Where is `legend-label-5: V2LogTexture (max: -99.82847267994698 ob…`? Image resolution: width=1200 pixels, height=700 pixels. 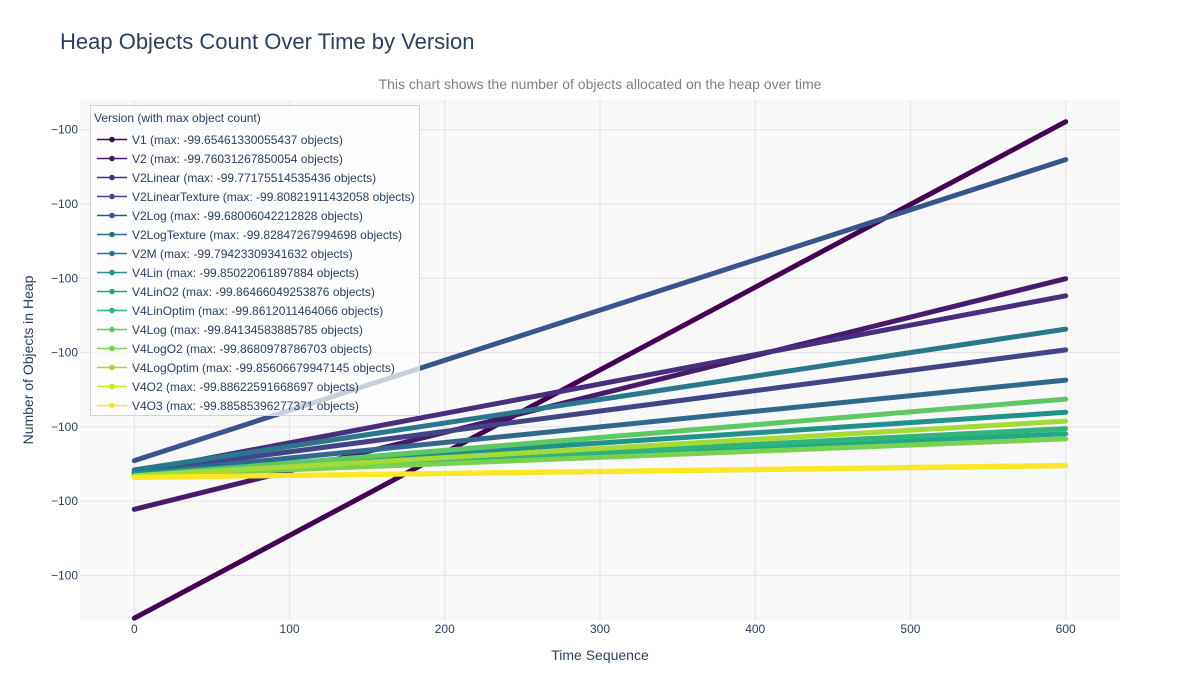 legend-label-5: V2LogTexture (max: -99.82847267994698 ob… is located at coordinates (267, 234).